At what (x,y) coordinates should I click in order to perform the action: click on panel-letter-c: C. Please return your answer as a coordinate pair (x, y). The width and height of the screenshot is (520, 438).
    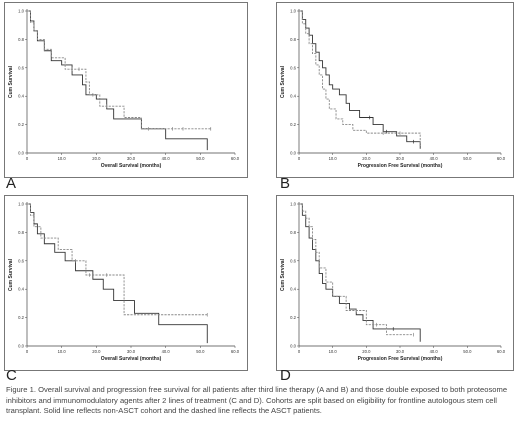
    Looking at the image, I should click on (11, 375).